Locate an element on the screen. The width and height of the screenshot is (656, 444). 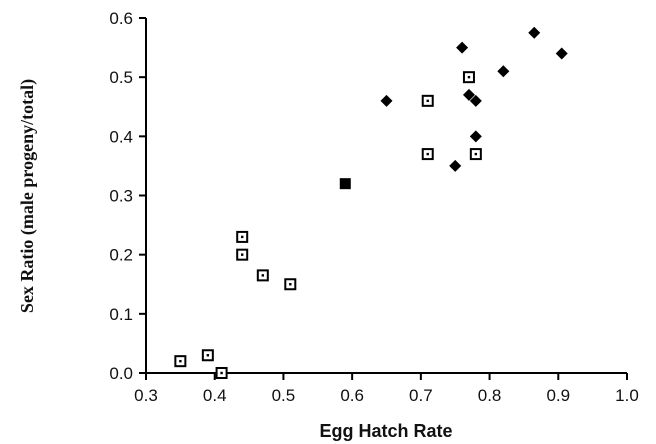
y-tick-label: 0.4 is located at coordinates (121, 136).